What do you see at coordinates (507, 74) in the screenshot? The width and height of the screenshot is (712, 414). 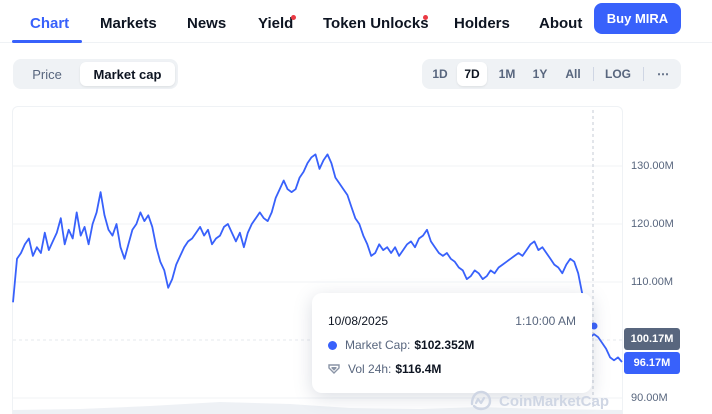 I see `range-1m-button: 1M` at bounding box center [507, 74].